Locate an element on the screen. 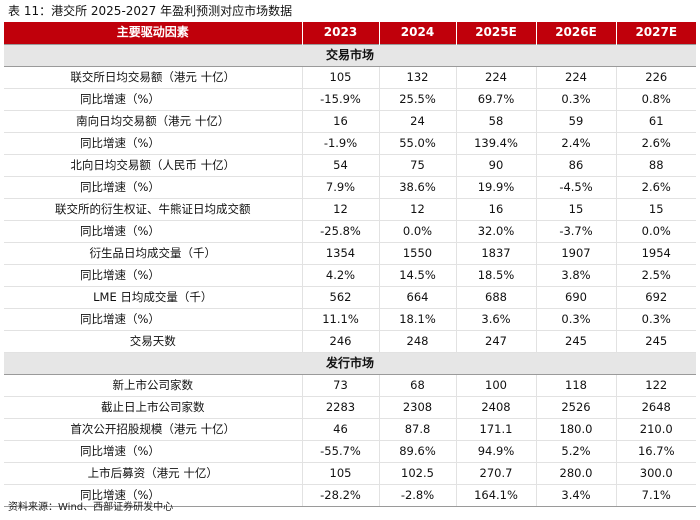 This screenshot has height=520, width=700. table-row: 同比增速（%） -1.9% 55.0% 139.4% 2.4% 2.6% is located at coordinates (350, 143).